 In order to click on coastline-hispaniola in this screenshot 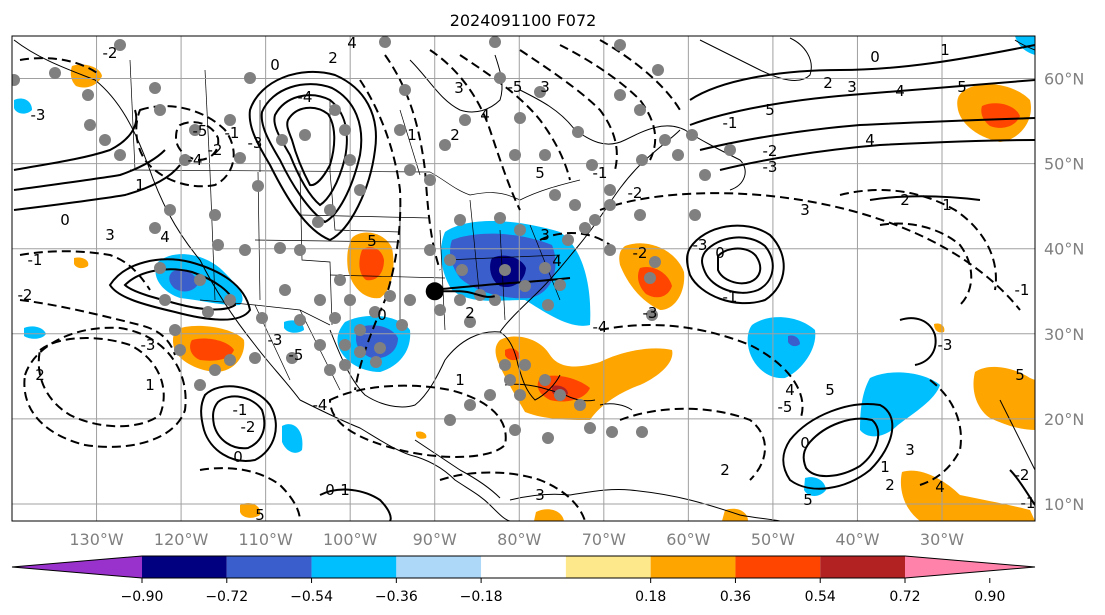, I will do `click(616, 407)`.